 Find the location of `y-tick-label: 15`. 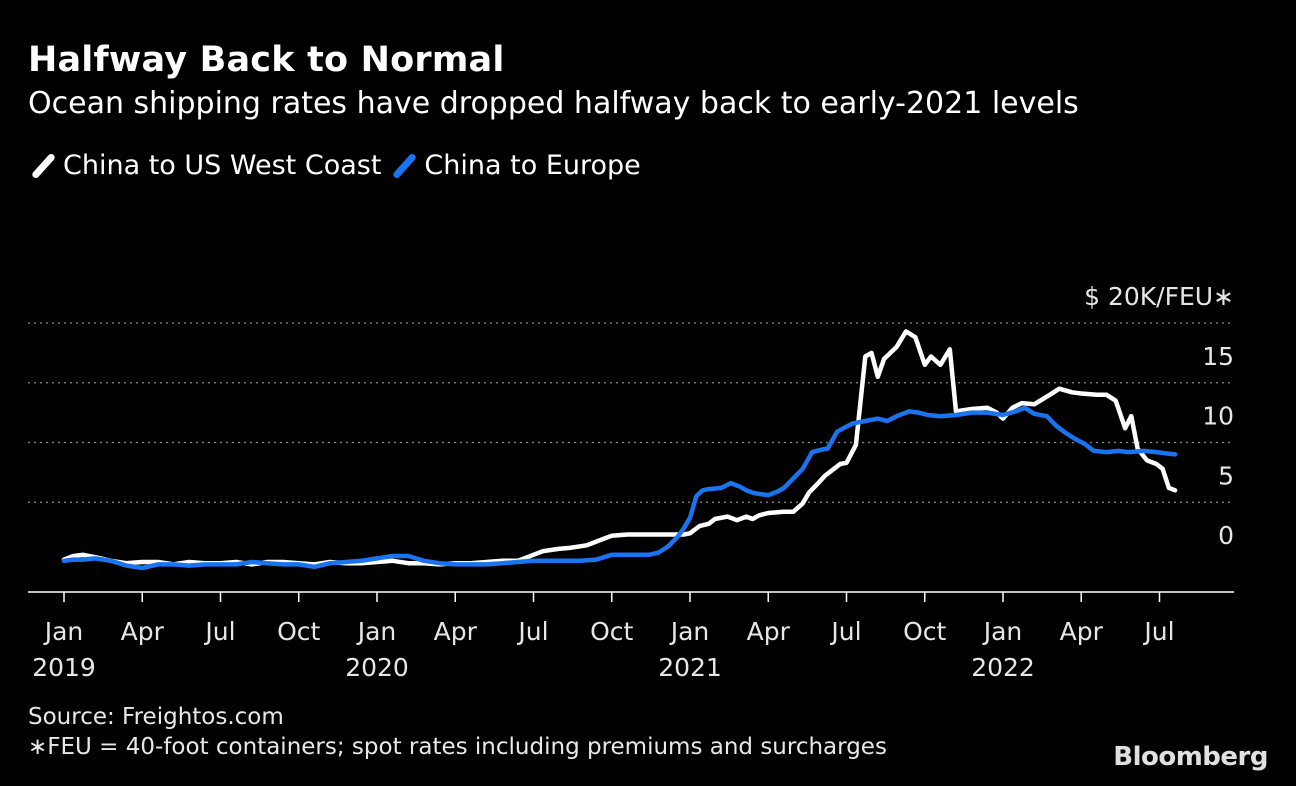

y-tick-label: 15 is located at coordinates (1218, 356).